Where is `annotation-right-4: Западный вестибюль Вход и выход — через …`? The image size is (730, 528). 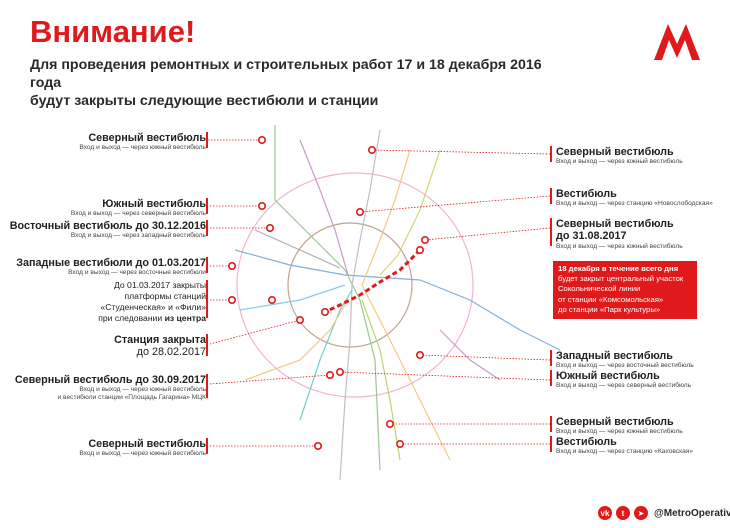
annotation-right-4: Западный вестибюль Вход и выход — через … is located at coordinates (625, 360).